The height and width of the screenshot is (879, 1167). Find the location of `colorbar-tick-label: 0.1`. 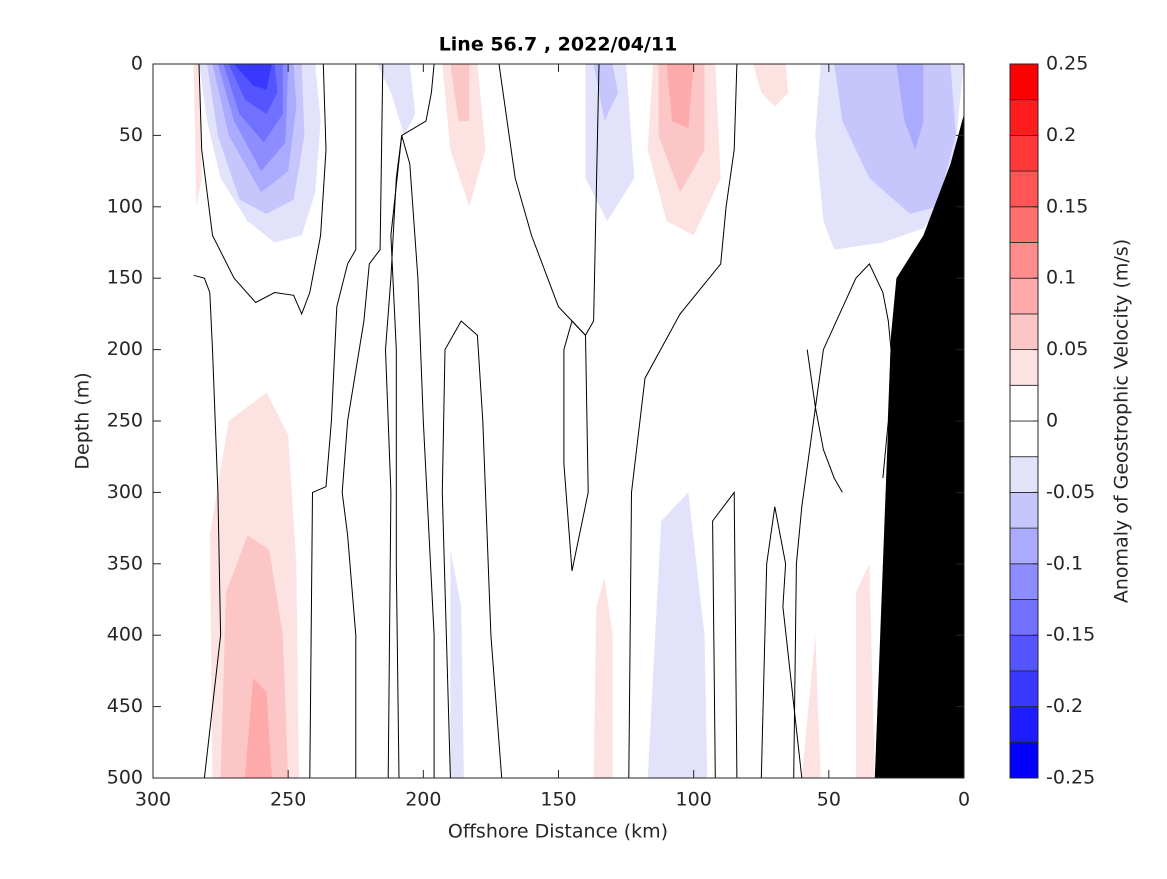

colorbar-tick-label: 0.1 is located at coordinates (1061, 278).